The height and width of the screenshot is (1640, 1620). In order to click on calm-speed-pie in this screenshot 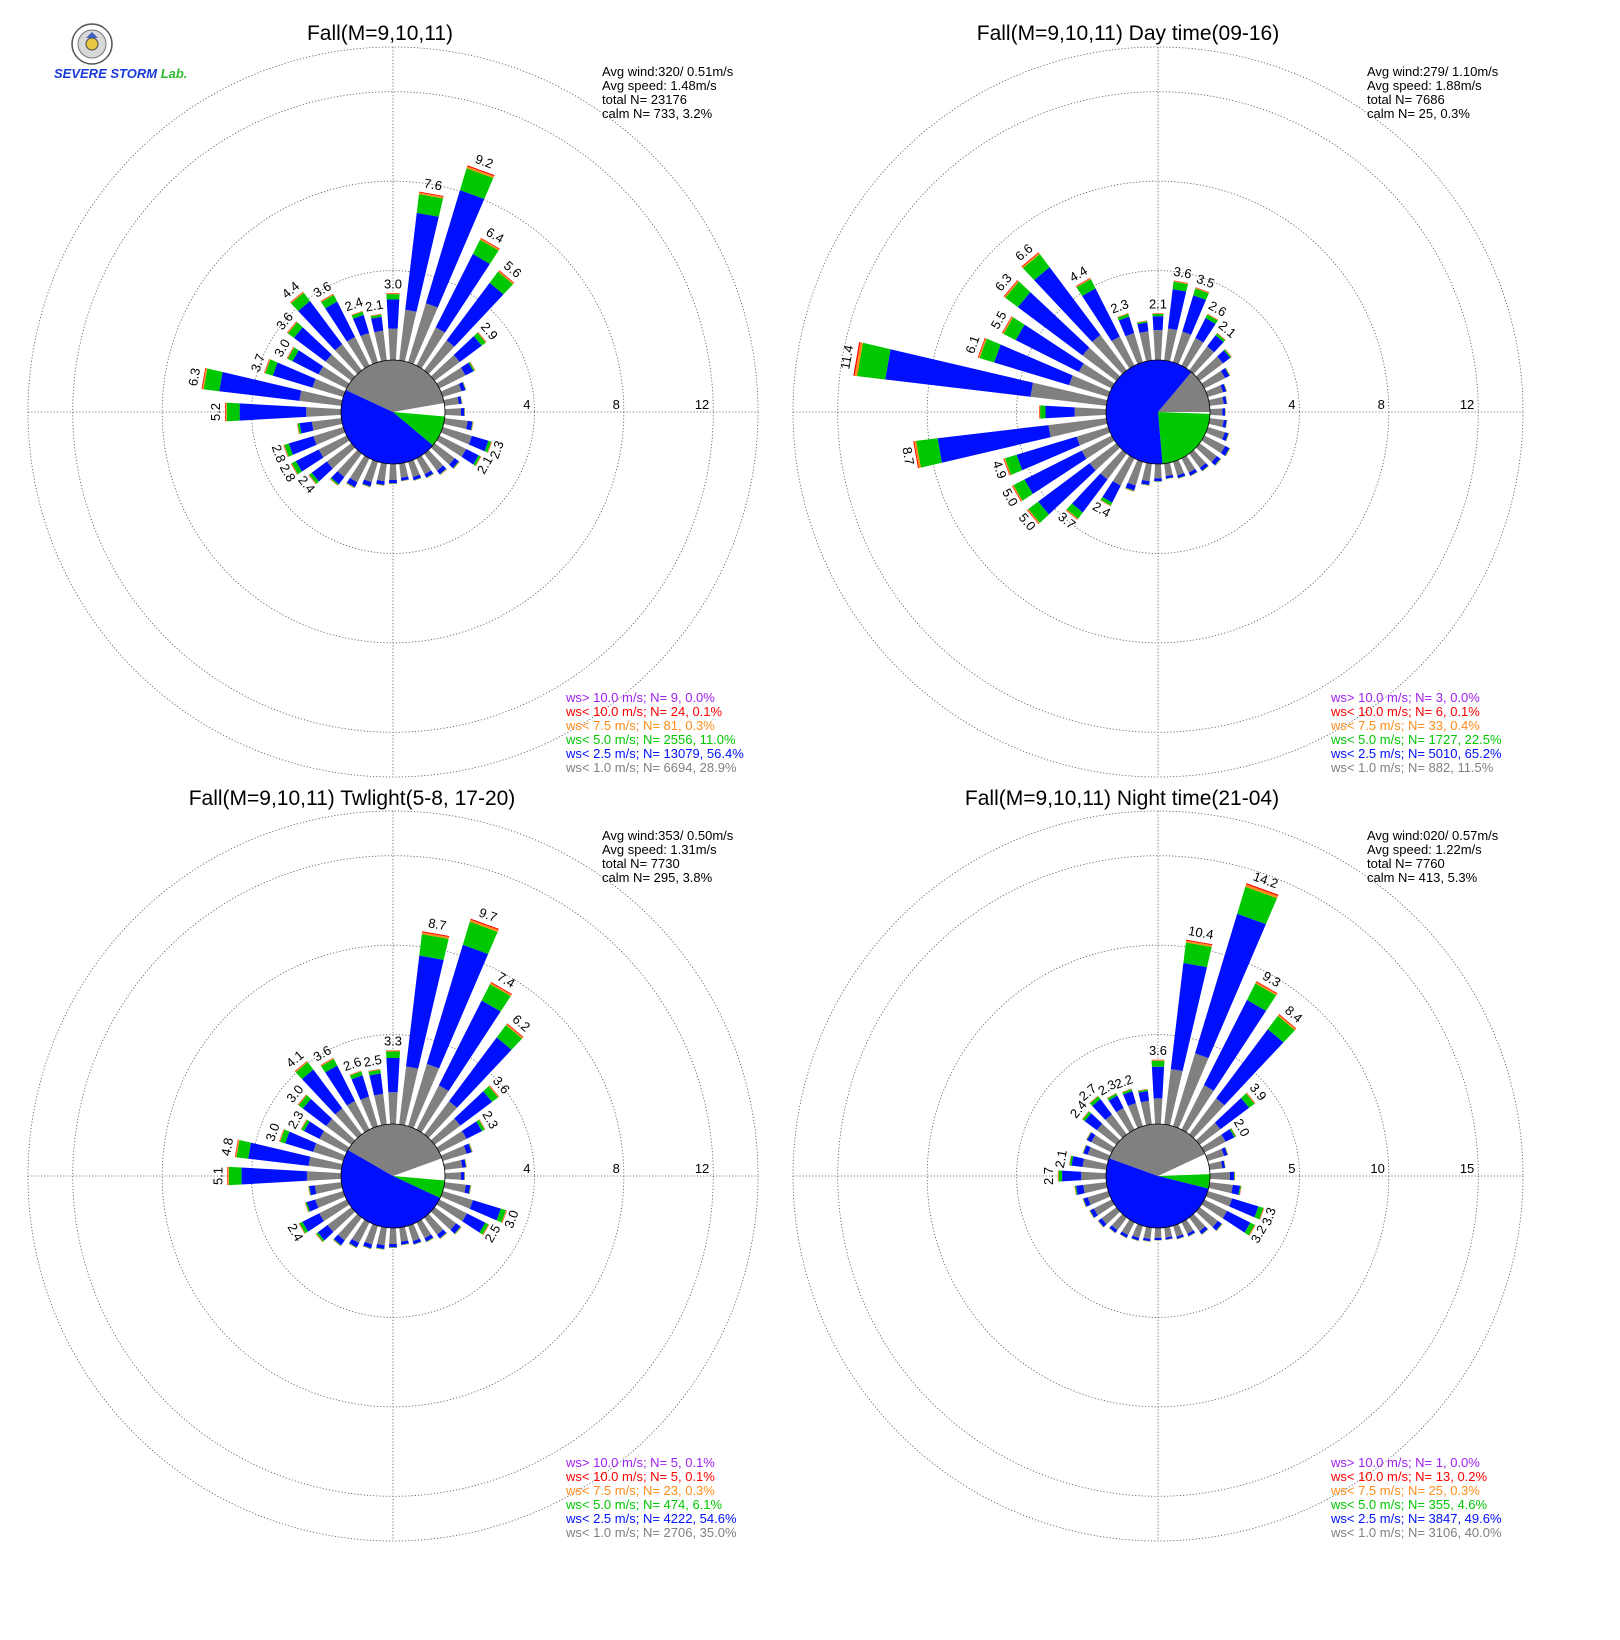, I will do `click(393, 1176)`.